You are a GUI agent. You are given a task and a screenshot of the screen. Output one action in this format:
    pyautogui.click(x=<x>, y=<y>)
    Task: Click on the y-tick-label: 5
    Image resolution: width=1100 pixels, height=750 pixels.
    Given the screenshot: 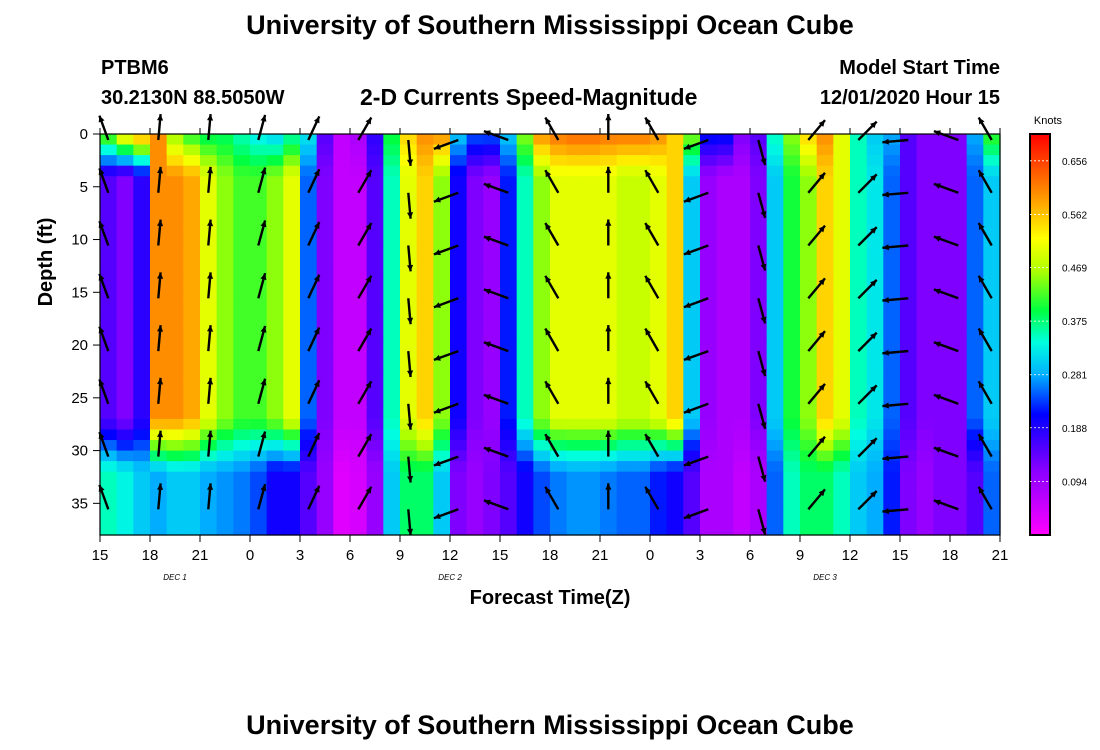 What is the action you would take?
    pyautogui.click(x=84, y=187)
    